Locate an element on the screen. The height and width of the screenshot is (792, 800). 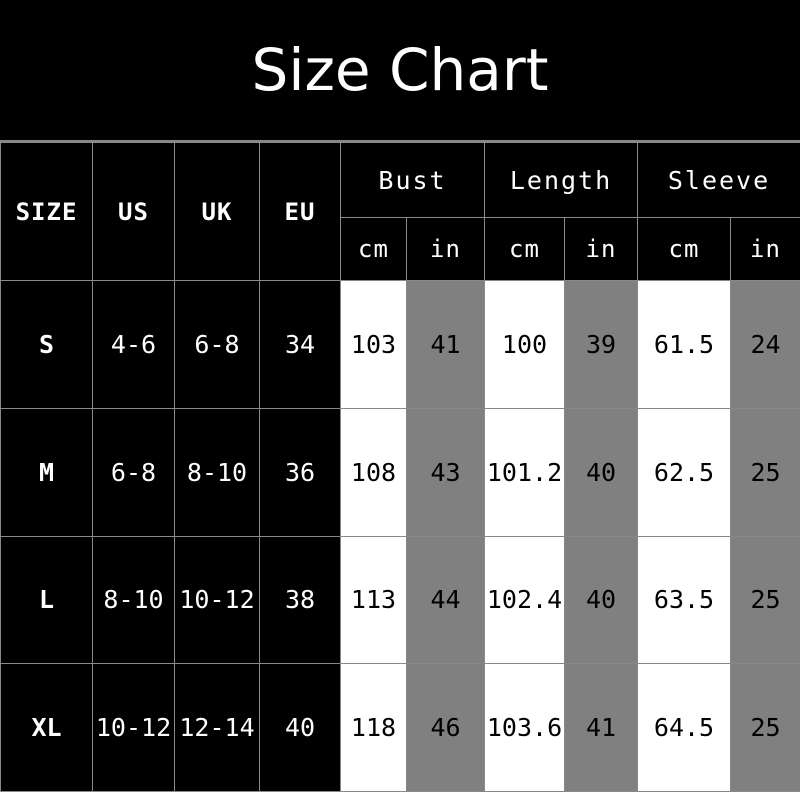
header-eu: EU is located at coordinates (300, 212).